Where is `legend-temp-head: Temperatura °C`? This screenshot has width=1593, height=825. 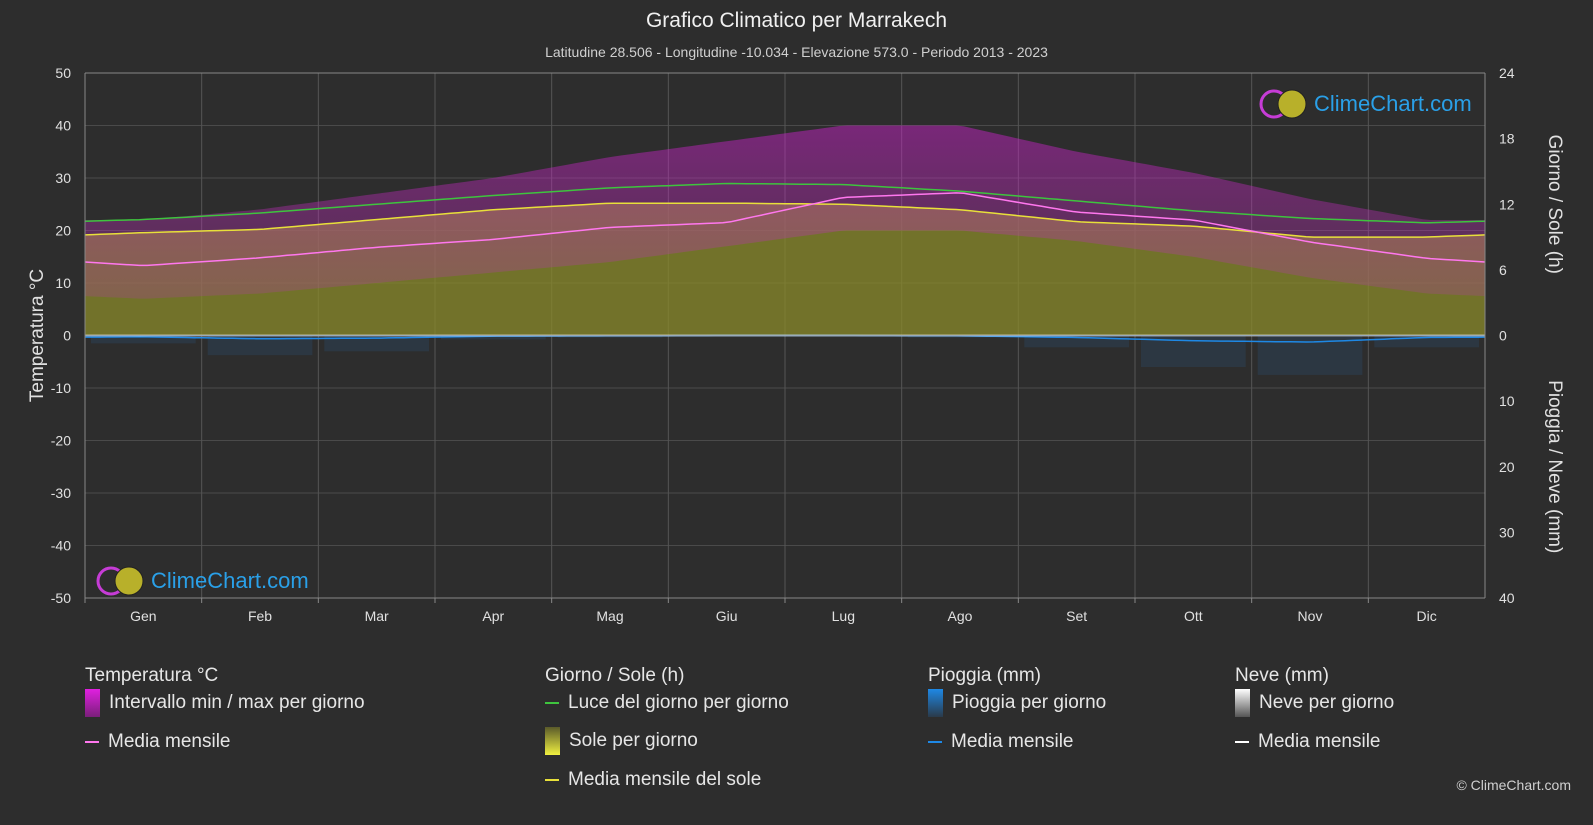
legend-temp-head: Temperatura °C is located at coordinates (152, 675).